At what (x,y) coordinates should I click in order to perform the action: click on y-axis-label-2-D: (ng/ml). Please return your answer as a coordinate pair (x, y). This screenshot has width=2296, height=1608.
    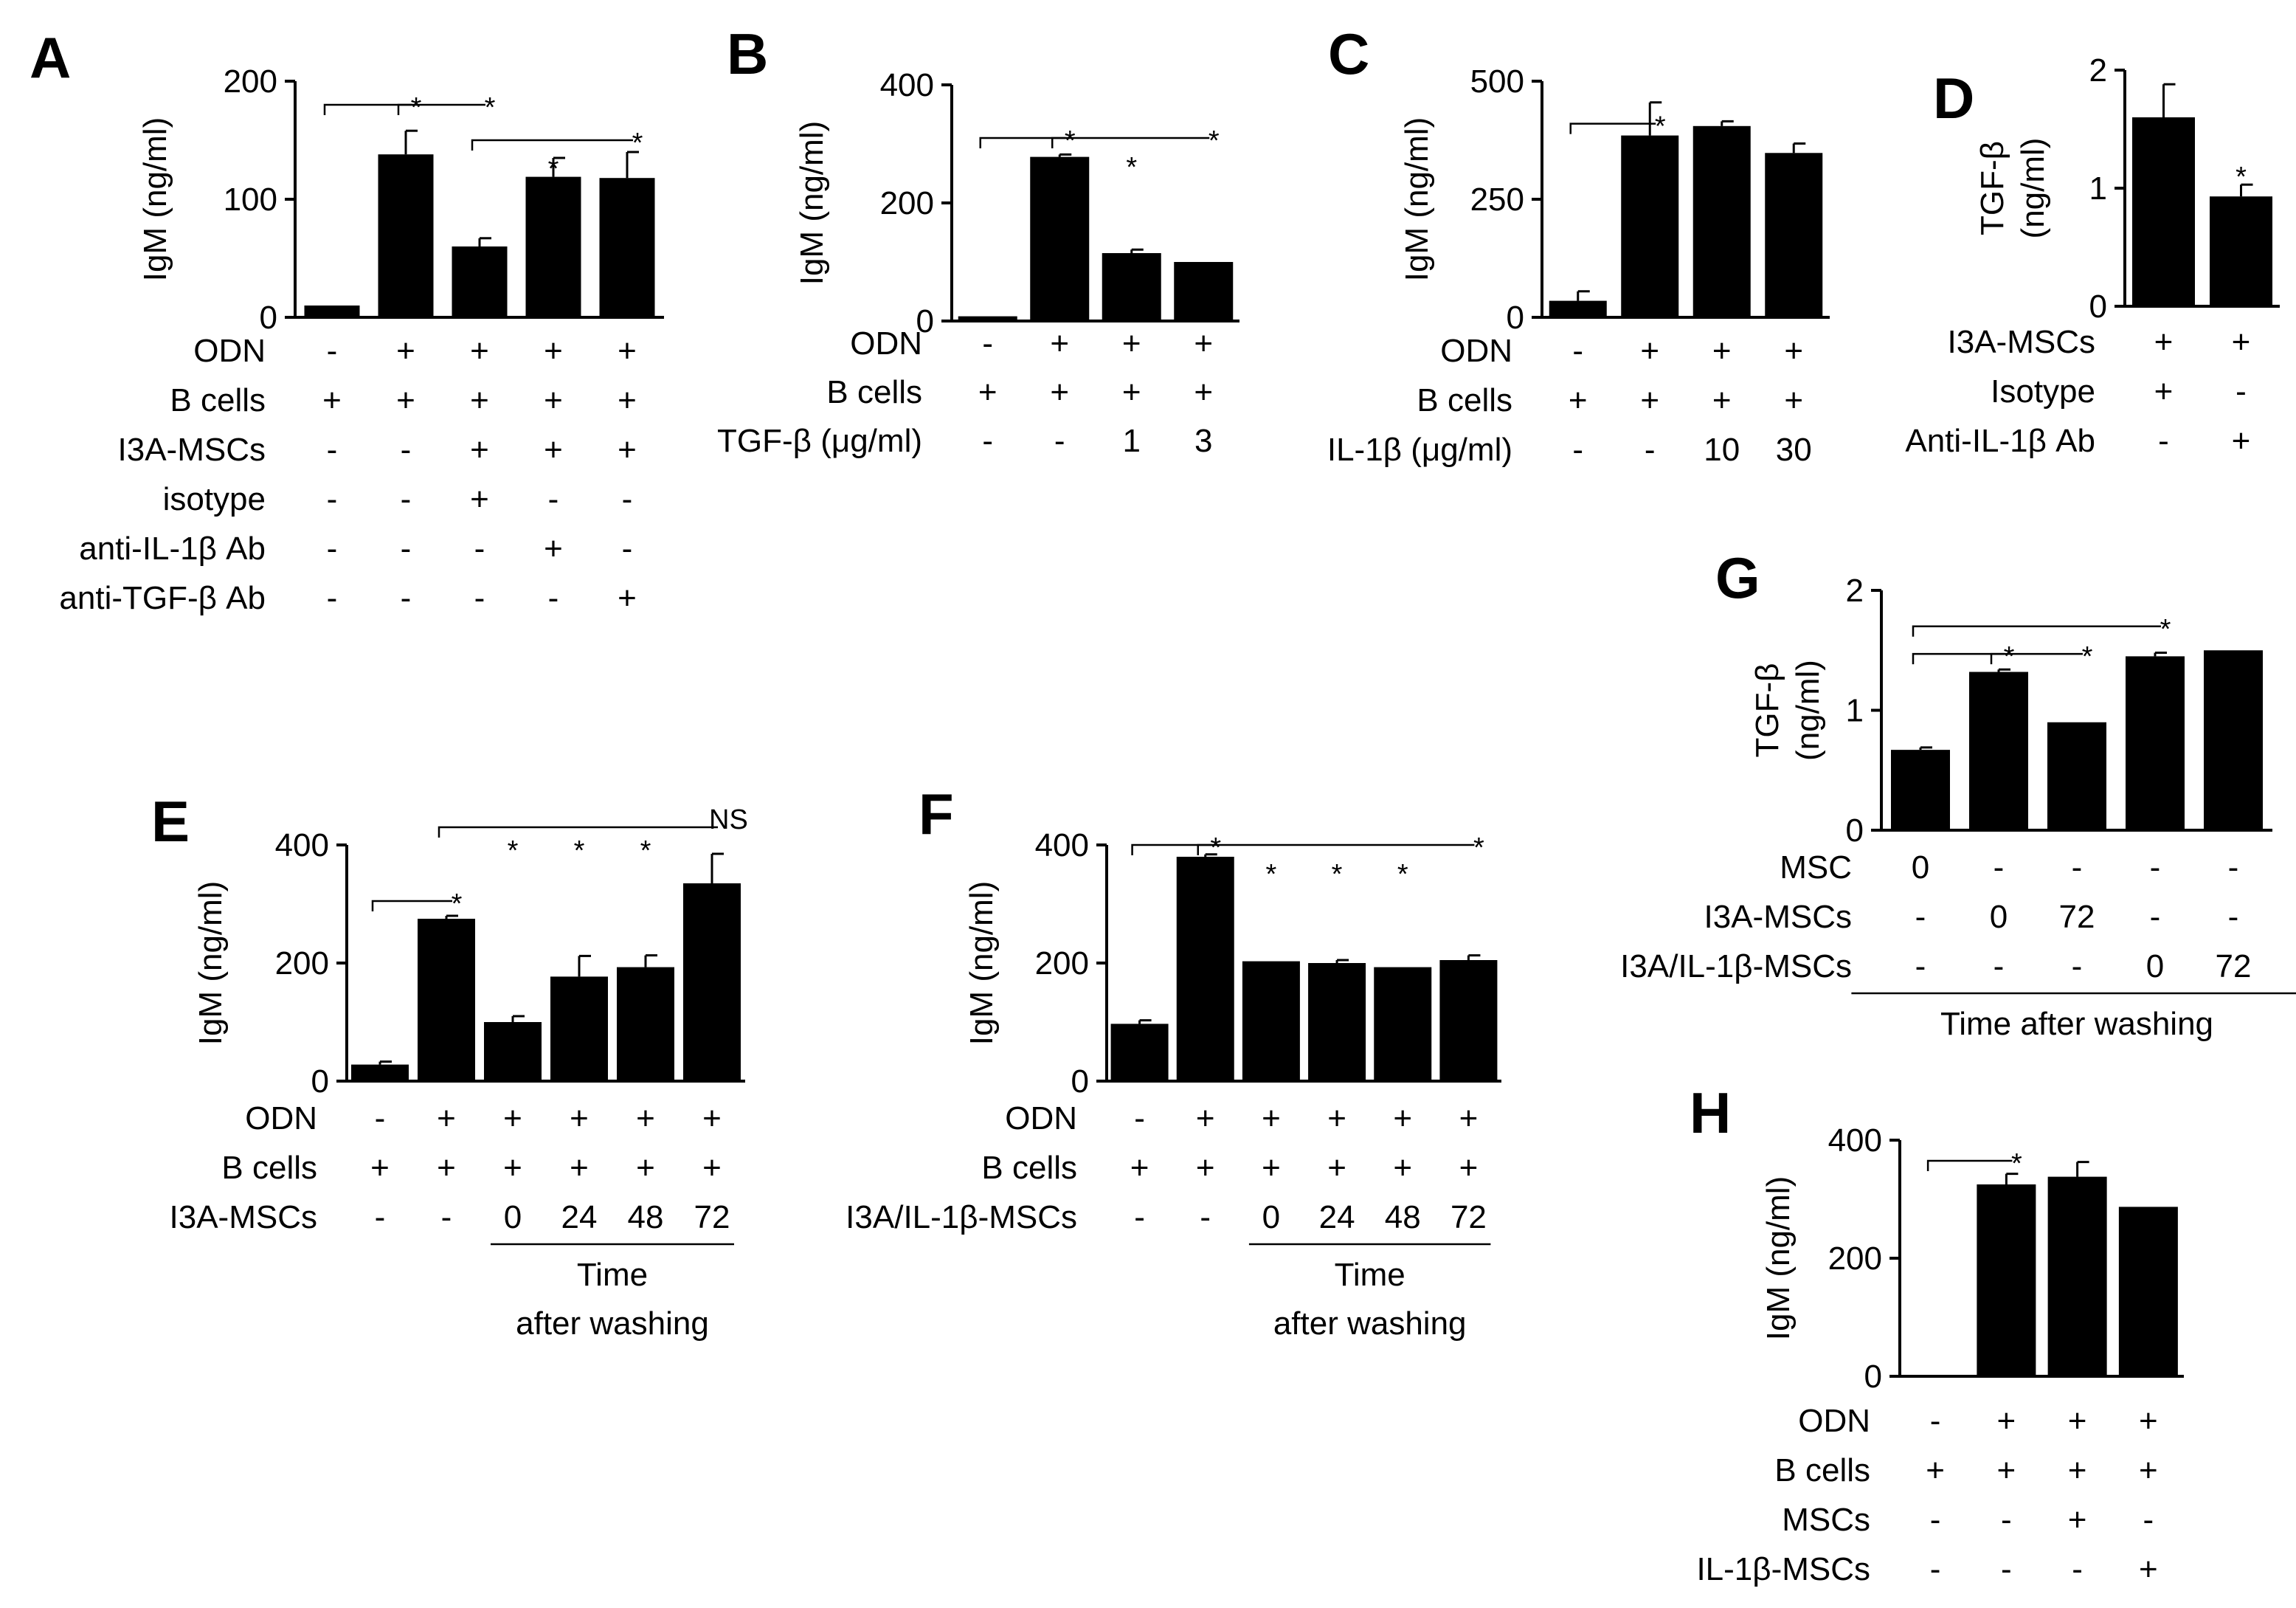
    Looking at the image, I should click on (2033, 188).